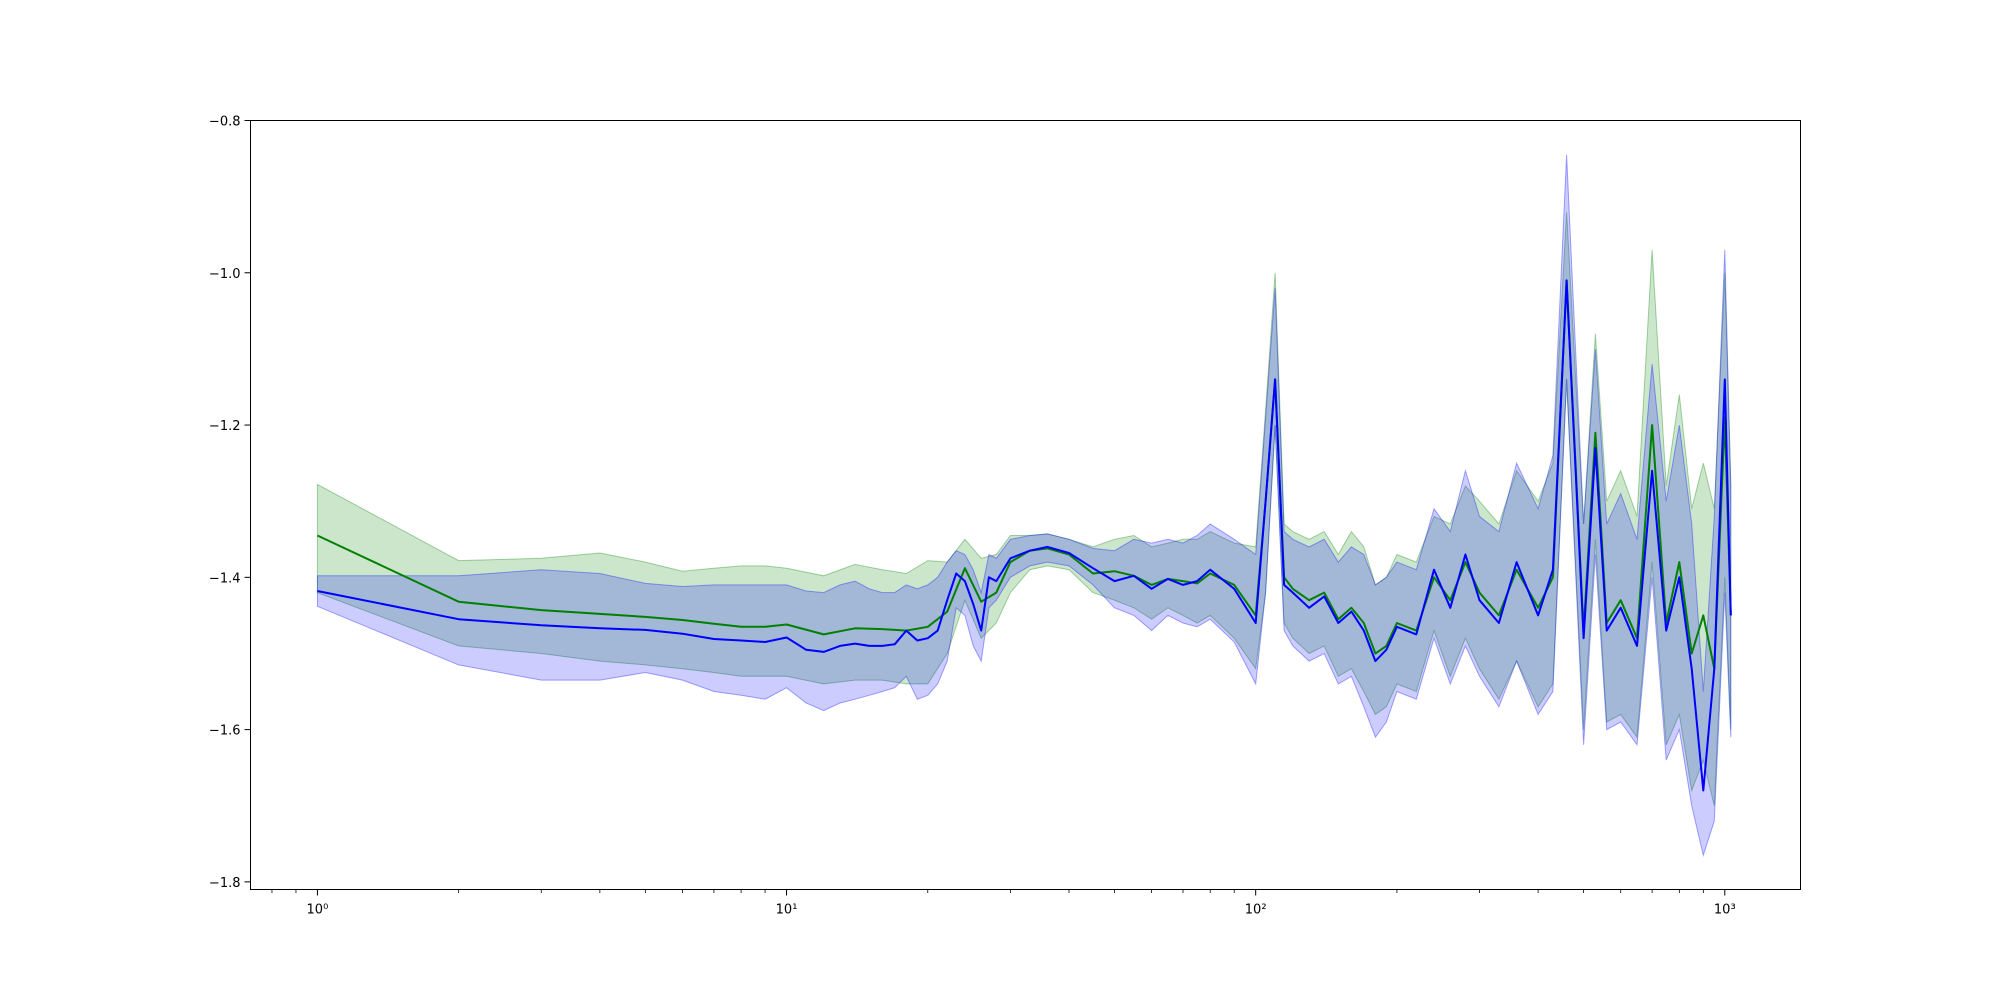 The height and width of the screenshot is (1000, 2000). I want to click on y-tick-label: −0.8, so click(225, 122).